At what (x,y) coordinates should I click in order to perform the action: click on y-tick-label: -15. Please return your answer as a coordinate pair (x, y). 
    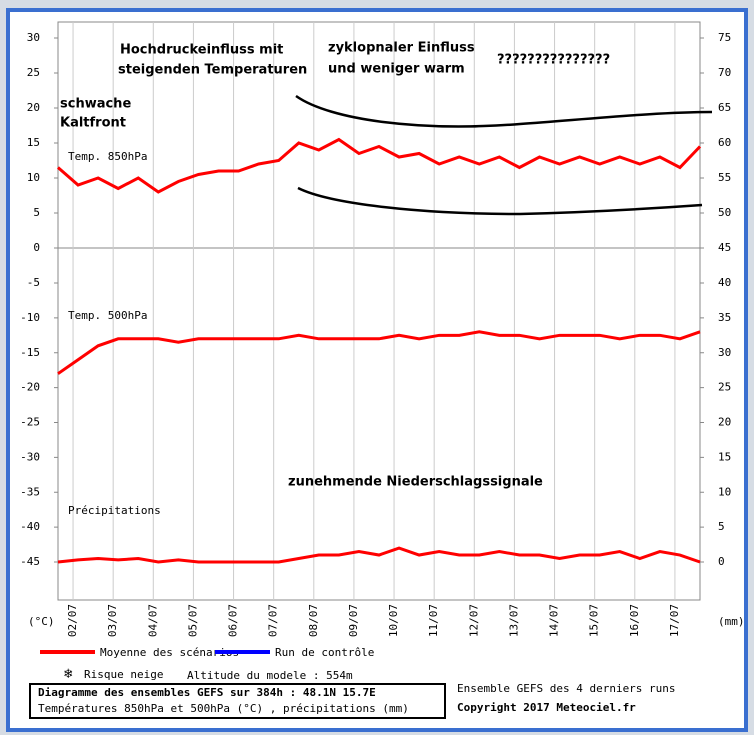
    Looking at the image, I should click on (30, 352).